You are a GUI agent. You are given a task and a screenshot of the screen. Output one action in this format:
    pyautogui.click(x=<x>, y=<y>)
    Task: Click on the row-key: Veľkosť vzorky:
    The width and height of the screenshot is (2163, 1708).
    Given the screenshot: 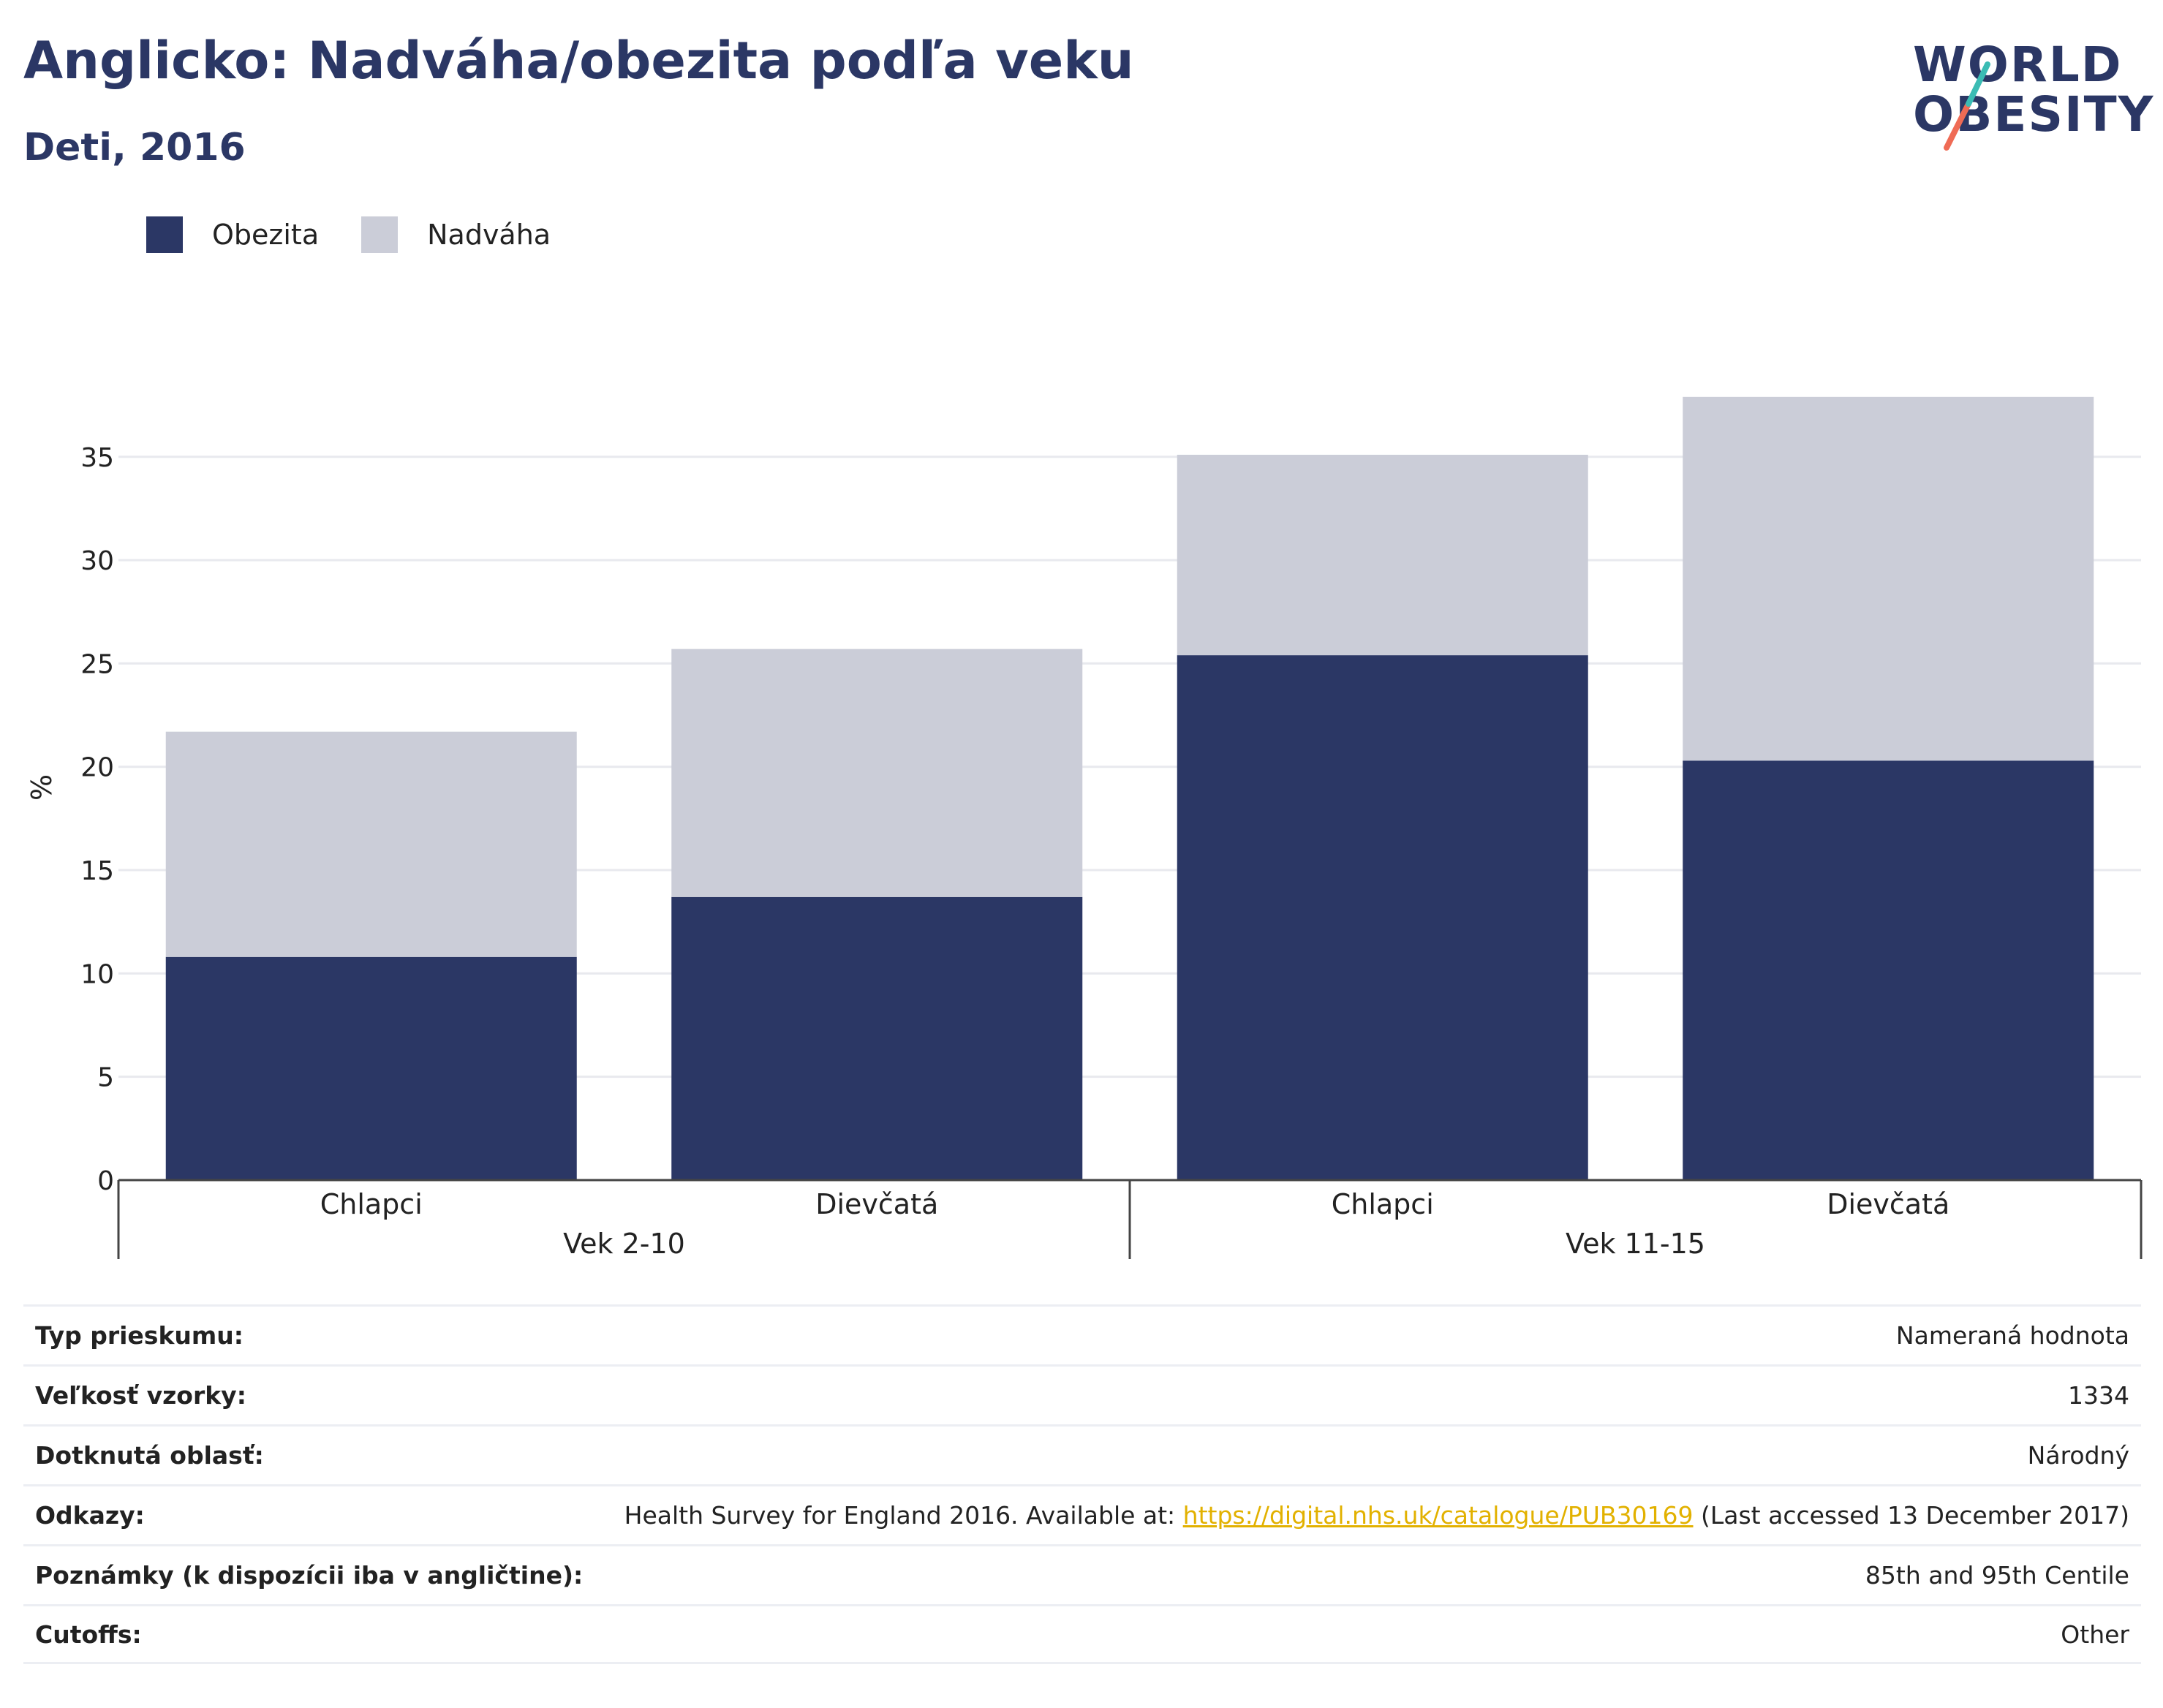 What is the action you would take?
    pyautogui.click(x=140, y=1395)
    